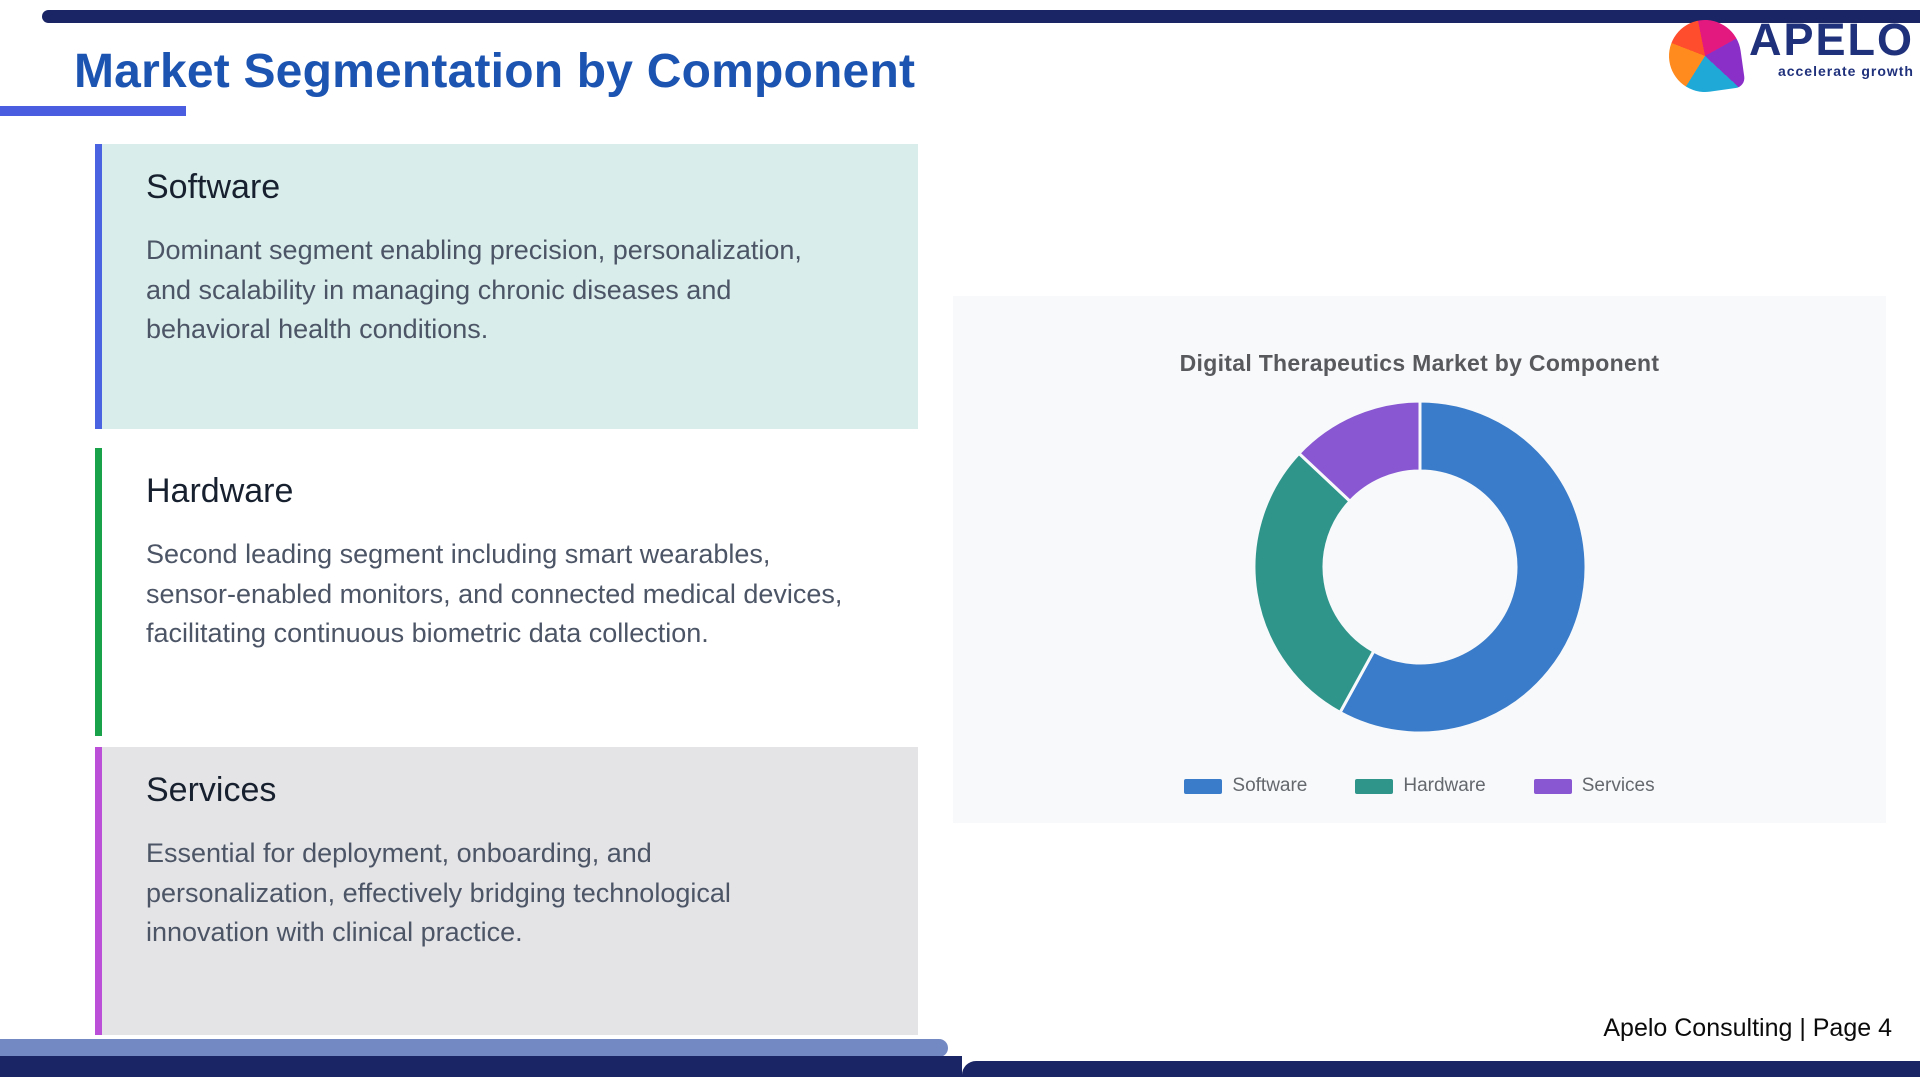  I want to click on legend-swatch-hardware, so click(1374, 786).